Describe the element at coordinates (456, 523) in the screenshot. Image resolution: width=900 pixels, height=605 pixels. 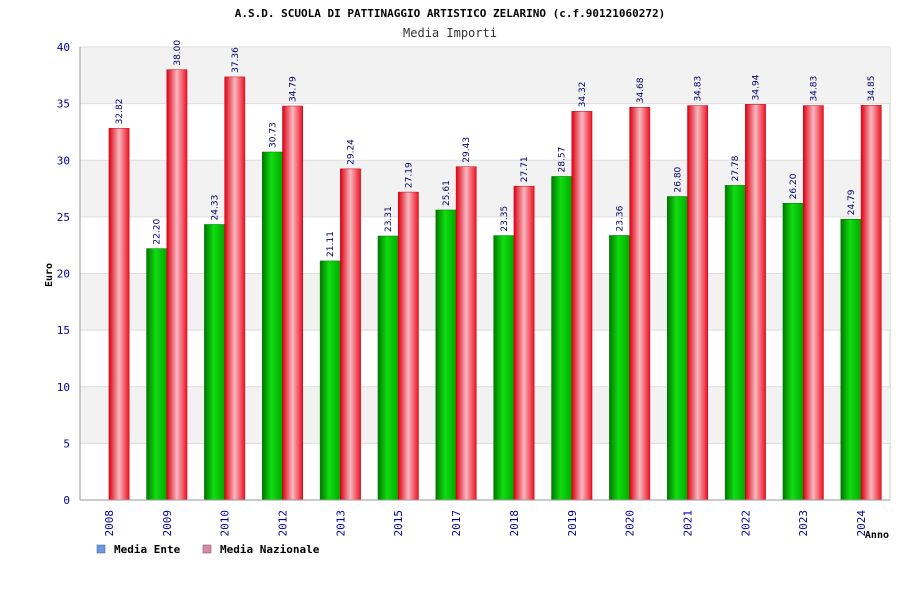
I see `x-tick-label: 2017` at that location.